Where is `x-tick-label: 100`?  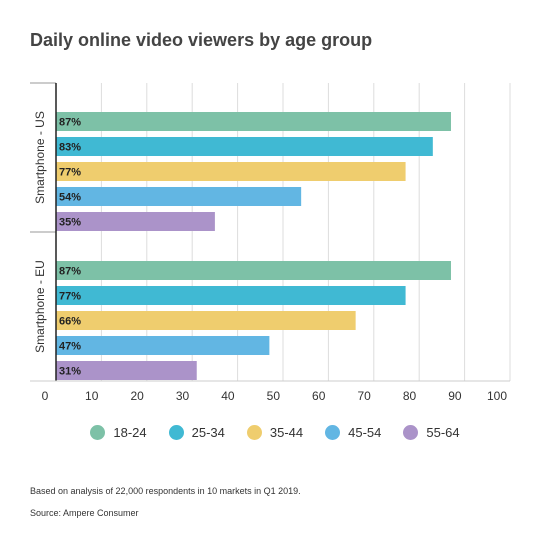 x-tick-label: 100 is located at coordinates (497, 396).